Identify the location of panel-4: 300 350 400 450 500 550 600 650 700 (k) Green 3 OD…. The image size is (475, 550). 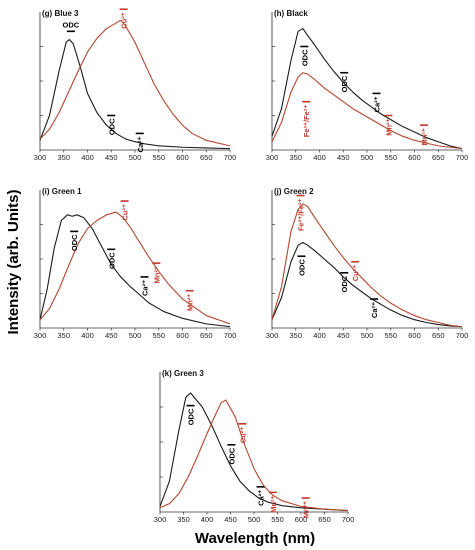
(254, 446).